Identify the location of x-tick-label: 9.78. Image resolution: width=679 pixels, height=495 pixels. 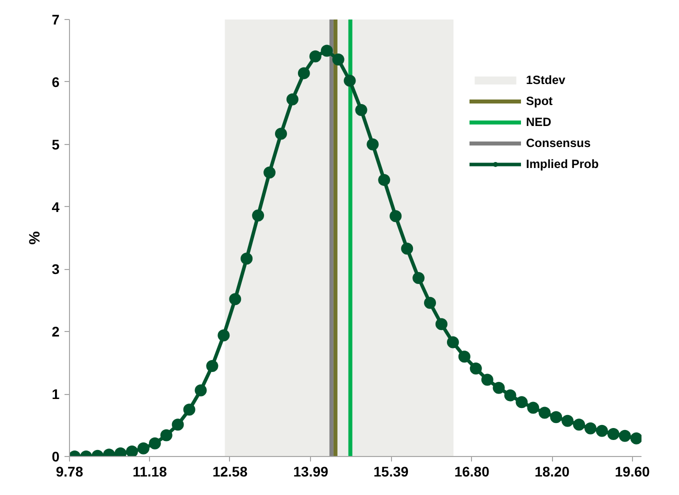
(70, 472).